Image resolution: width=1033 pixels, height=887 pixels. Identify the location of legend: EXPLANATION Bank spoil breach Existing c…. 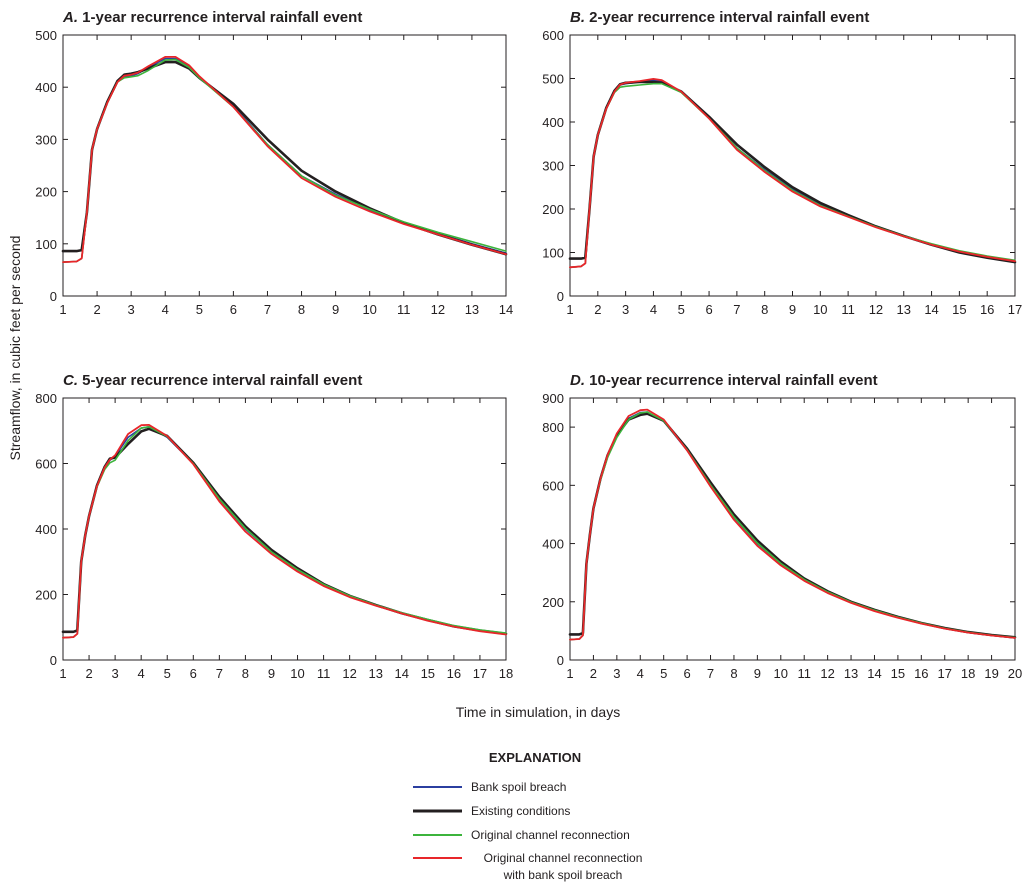
(527, 816).